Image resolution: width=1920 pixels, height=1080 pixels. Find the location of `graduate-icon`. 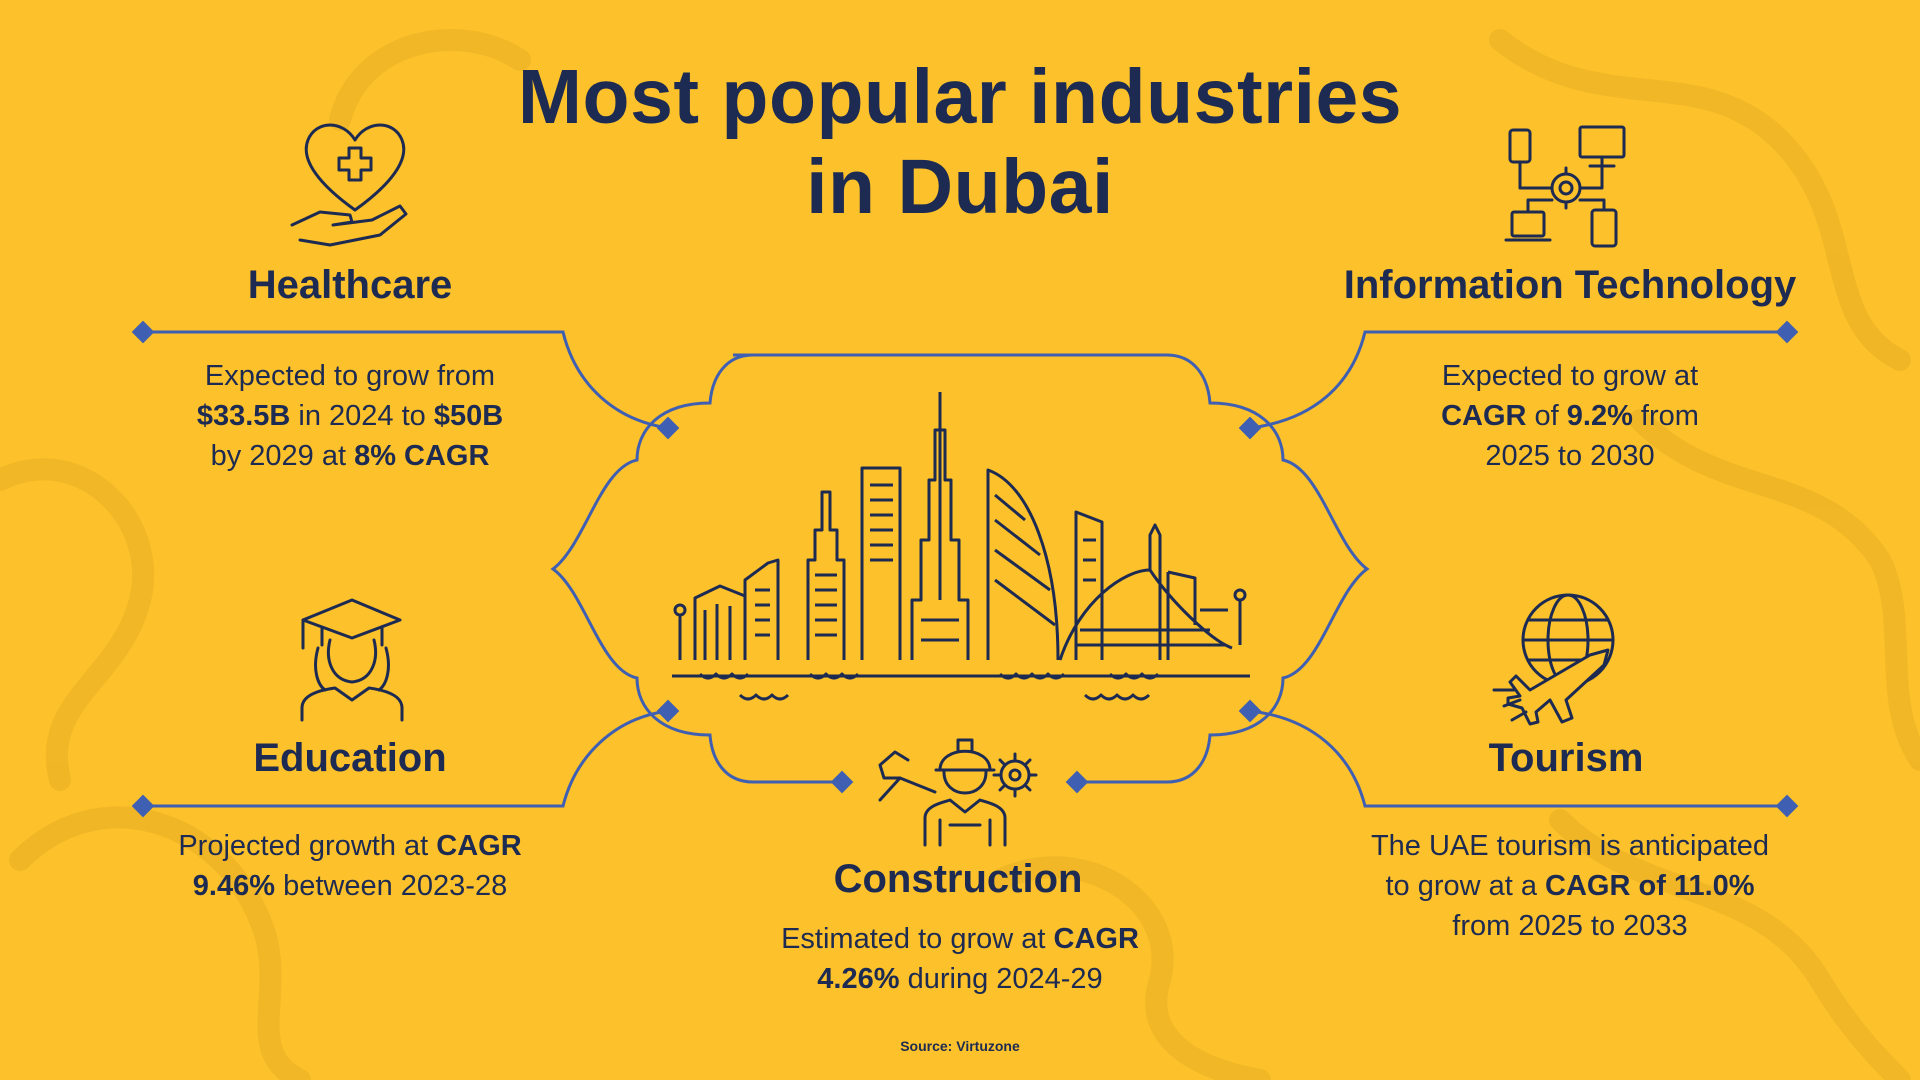

graduate-icon is located at coordinates (352, 660).